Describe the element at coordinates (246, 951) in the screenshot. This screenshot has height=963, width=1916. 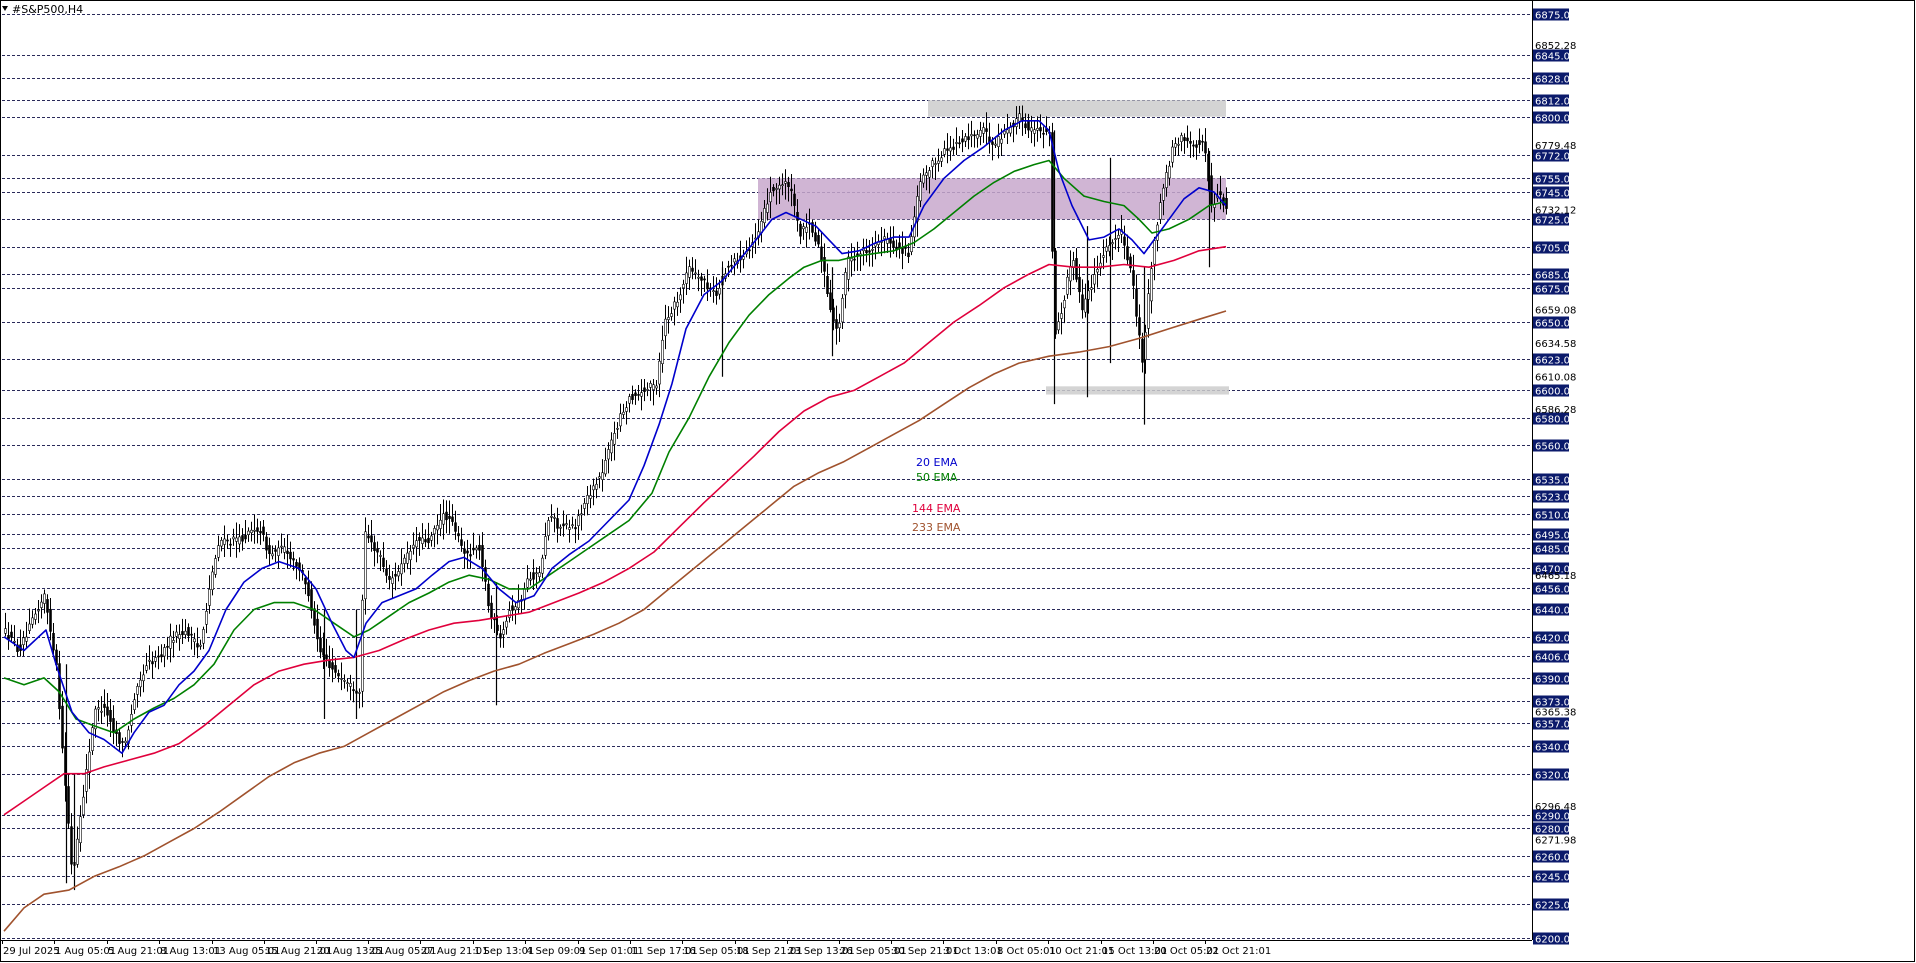
I see `time-axis-label: 13 Aug 05:01` at that location.